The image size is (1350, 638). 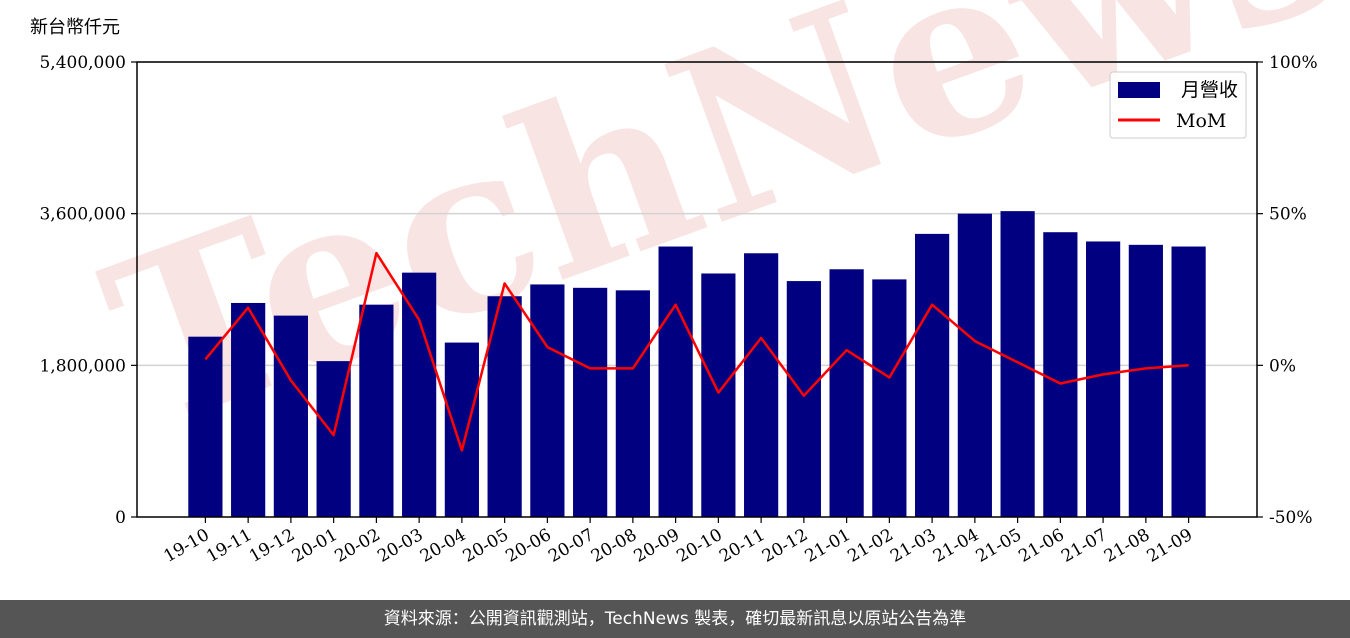 What do you see at coordinates (75, 27) in the screenshot?
I see `unit-label: 新台幣仟元` at bounding box center [75, 27].